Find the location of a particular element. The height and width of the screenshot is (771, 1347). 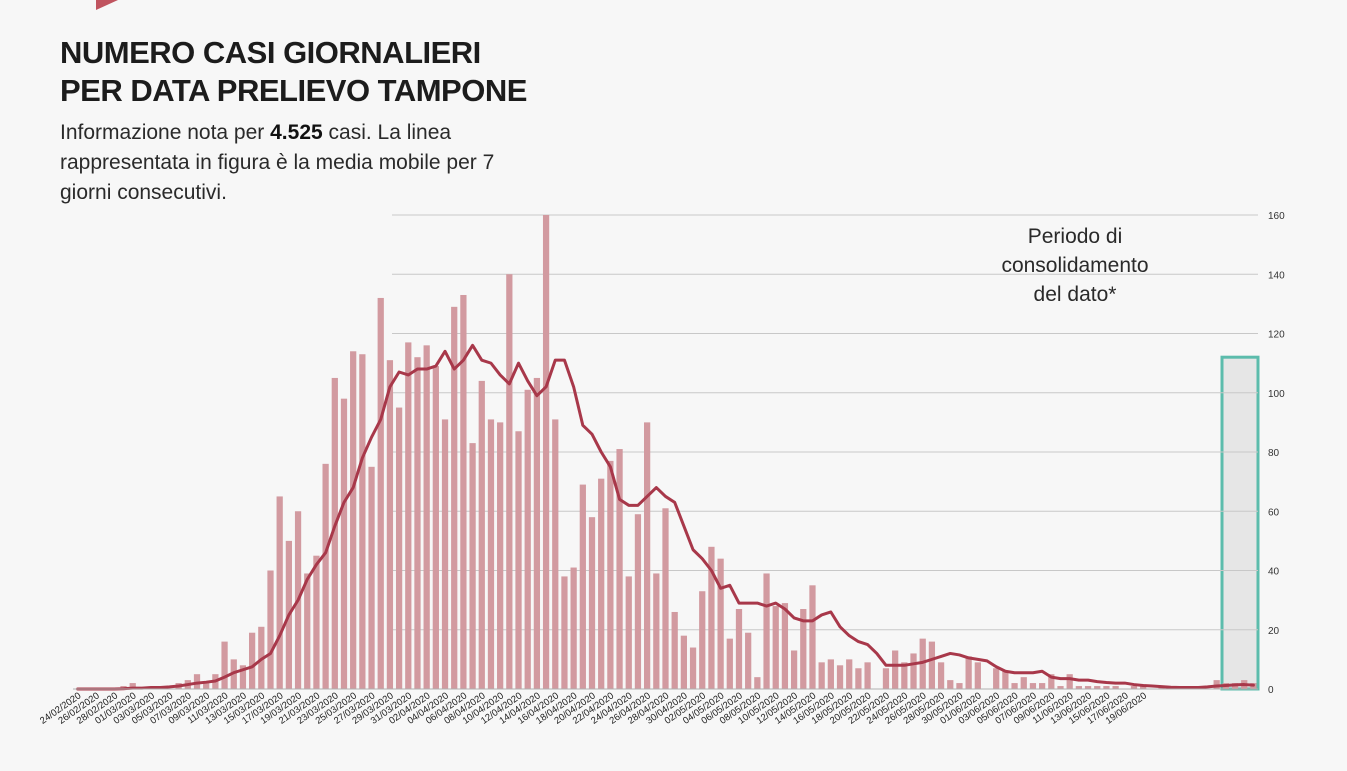

title-line-2: PER DATA PRELIEVO TAMPONE is located at coordinates (293, 90).